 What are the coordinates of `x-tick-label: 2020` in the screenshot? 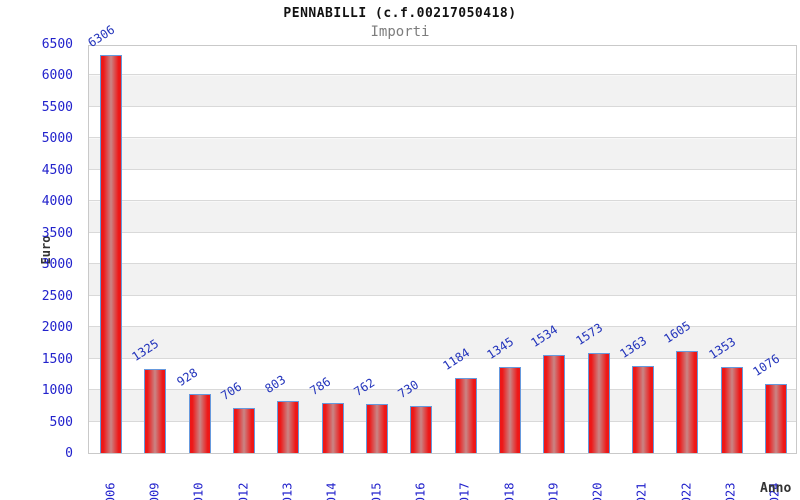 It's located at (597, 491).